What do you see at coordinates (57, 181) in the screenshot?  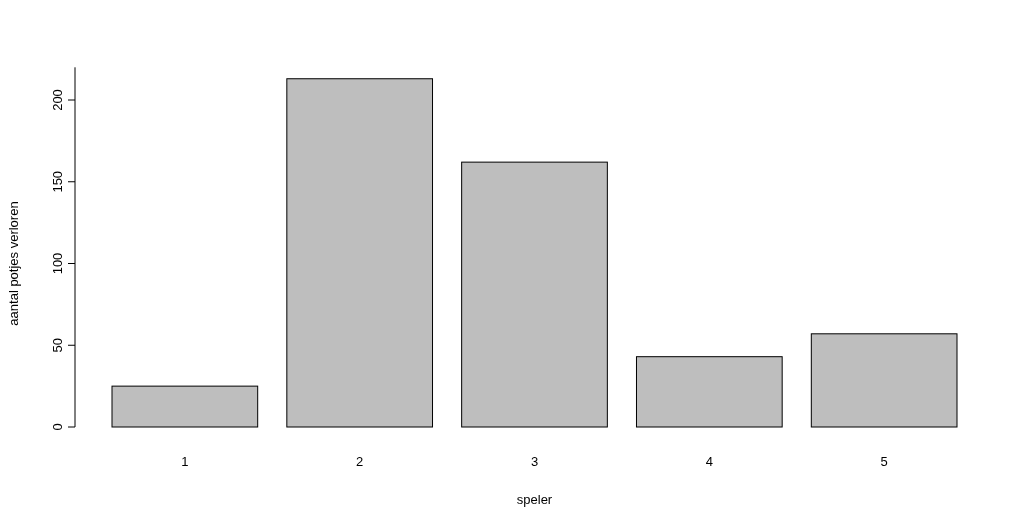 I see `y-tick-label: 150` at bounding box center [57, 181].